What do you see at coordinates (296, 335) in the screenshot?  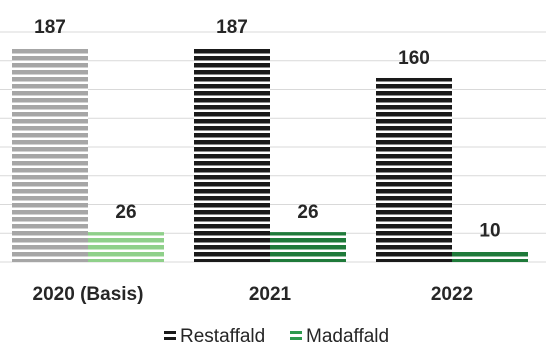 I see `legend-swatch-madaffald` at bounding box center [296, 335].